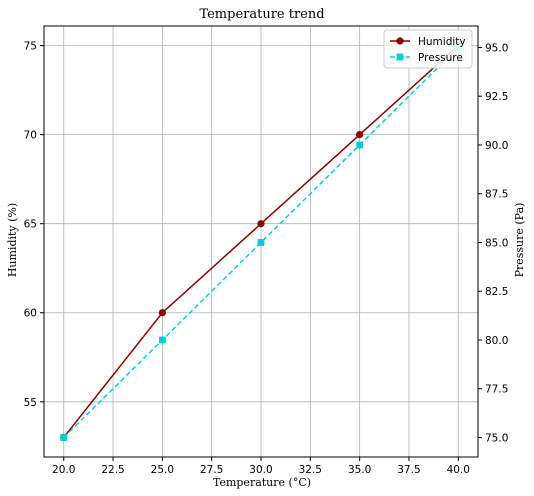 Image resolution: width=534 pixels, height=496 pixels. Describe the element at coordinates (496, 292) in the screenshot. I see `y-right-tick-label: 82.5` at that location.